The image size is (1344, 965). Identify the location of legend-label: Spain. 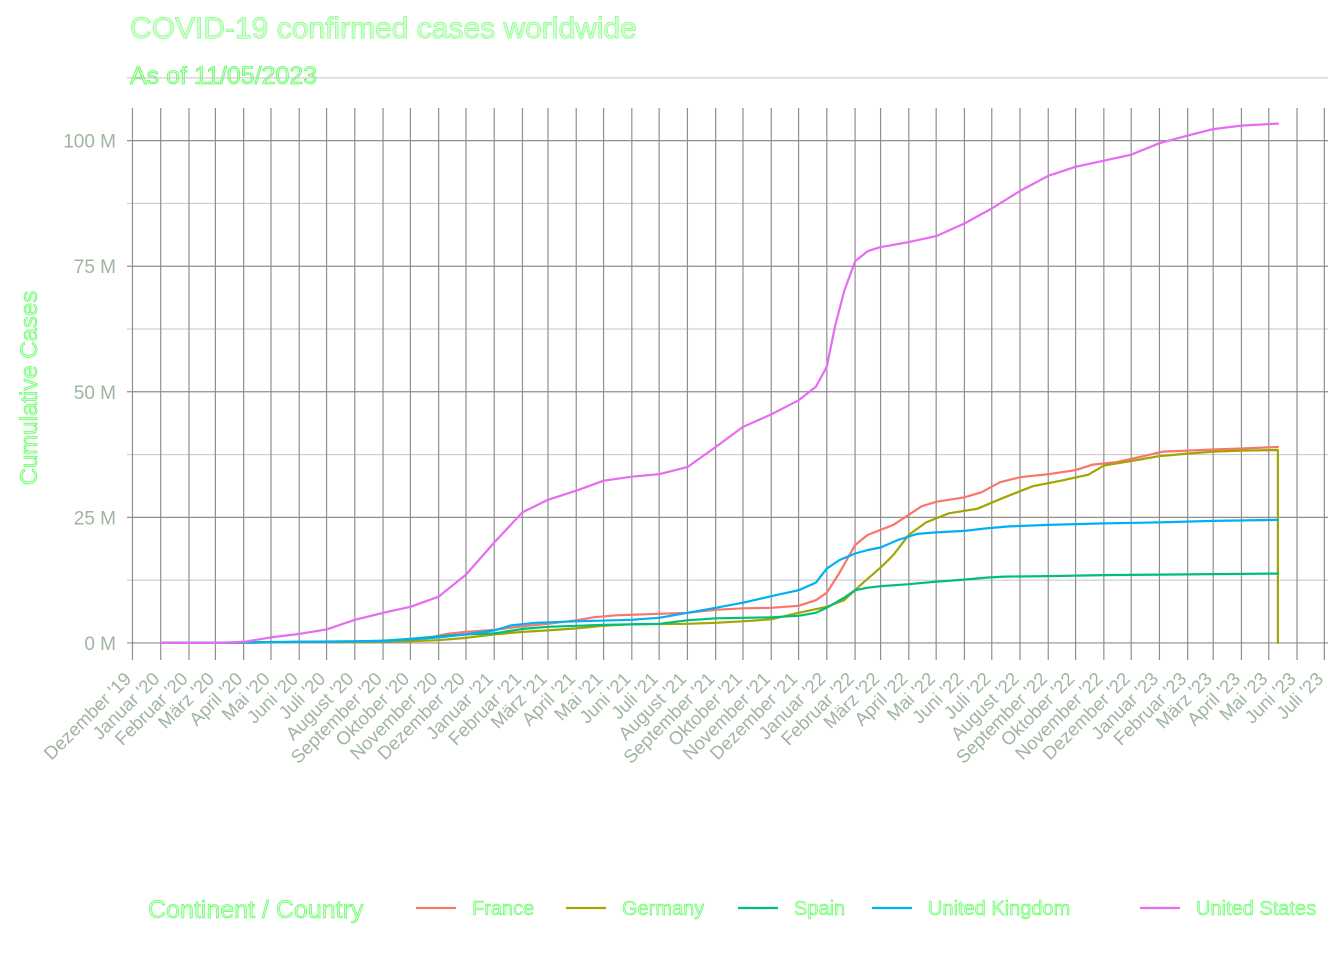
(819, 909).